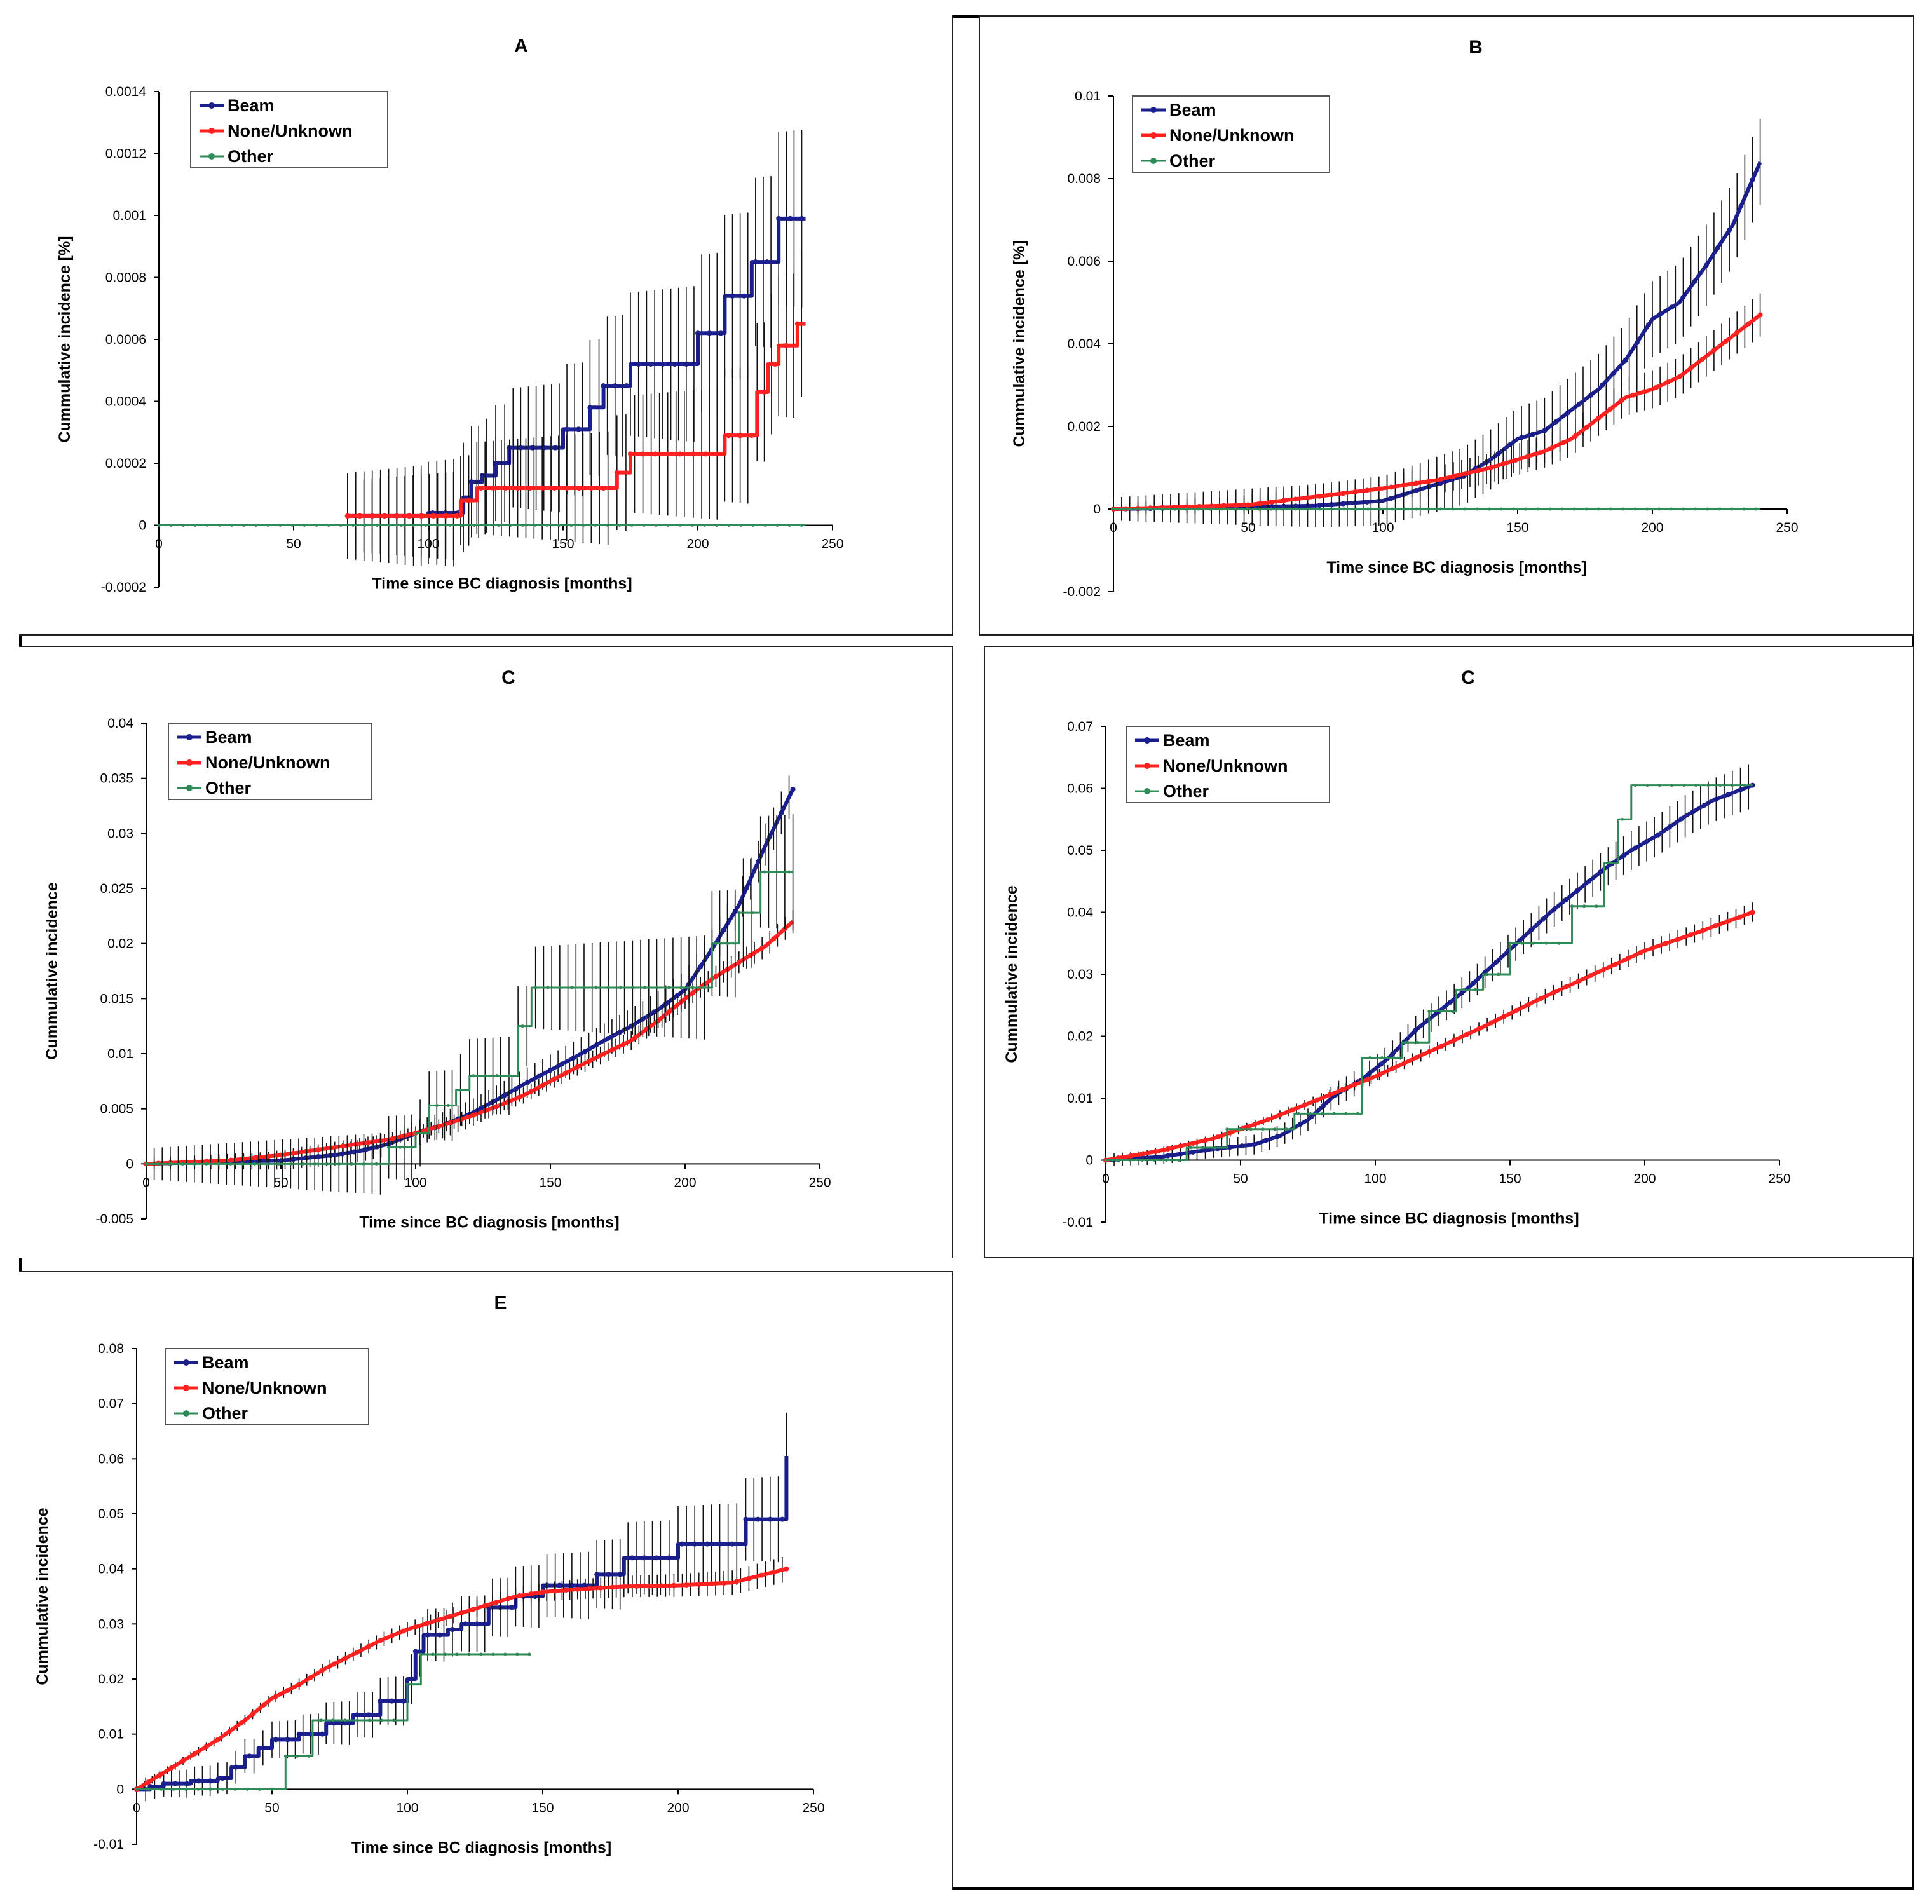  What do you see at coordinates (1080, 913) in the screenshot?
I see `y-tick-label: 0.04` at bounding box center [1080, 913].